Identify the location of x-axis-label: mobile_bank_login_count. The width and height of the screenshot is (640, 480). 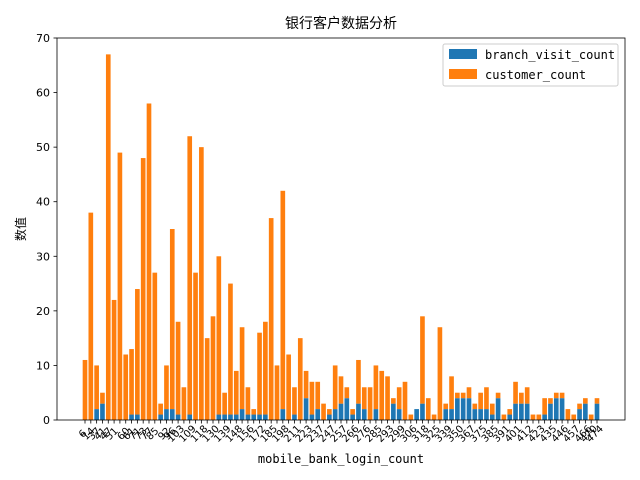
(341, 459).